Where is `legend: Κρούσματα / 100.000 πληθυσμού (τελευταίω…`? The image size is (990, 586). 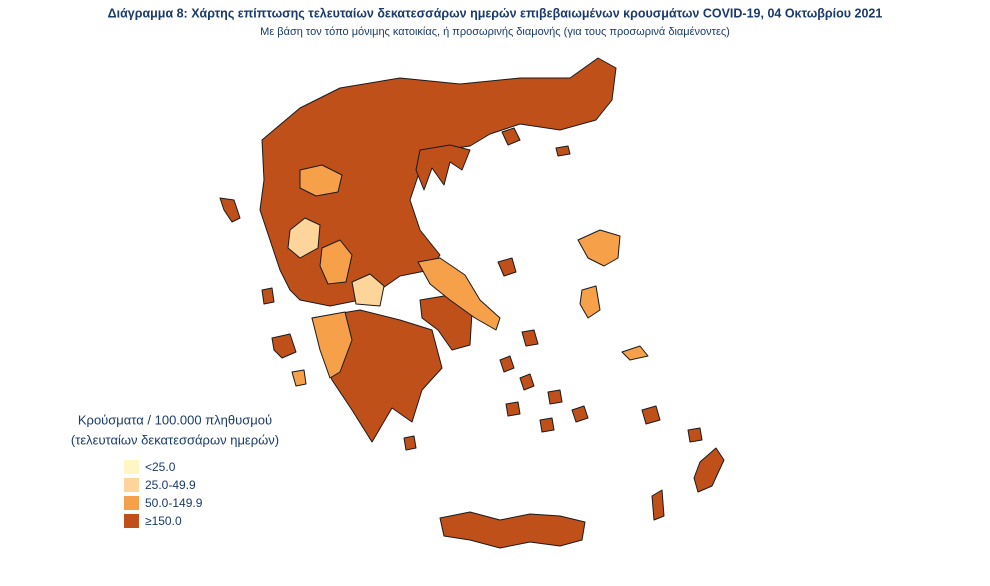
legend: Κρούσματα / 100.000 πληθυσμού (τελευταίω… is located at coordinates (175, 470).